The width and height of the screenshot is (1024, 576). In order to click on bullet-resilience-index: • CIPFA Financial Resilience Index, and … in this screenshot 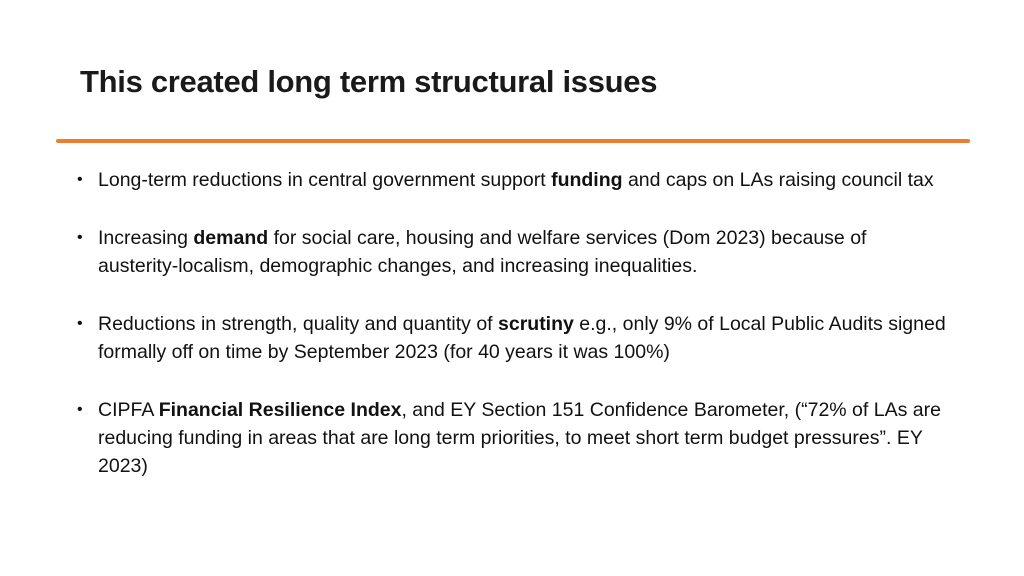, I will do `click(512, 438)`.